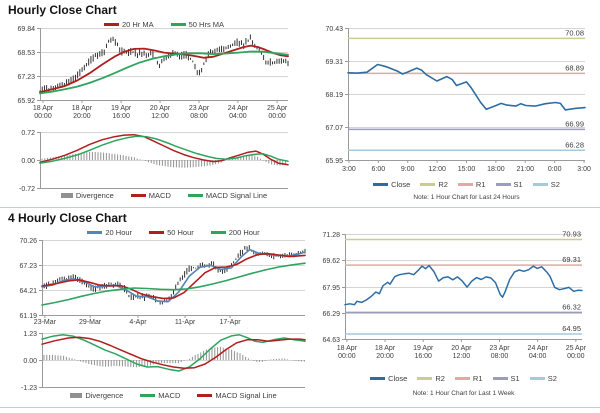  Describe the element at coordinates (574, 144) in the screenshot. I see `level-label-s2: 66.28` at that location.